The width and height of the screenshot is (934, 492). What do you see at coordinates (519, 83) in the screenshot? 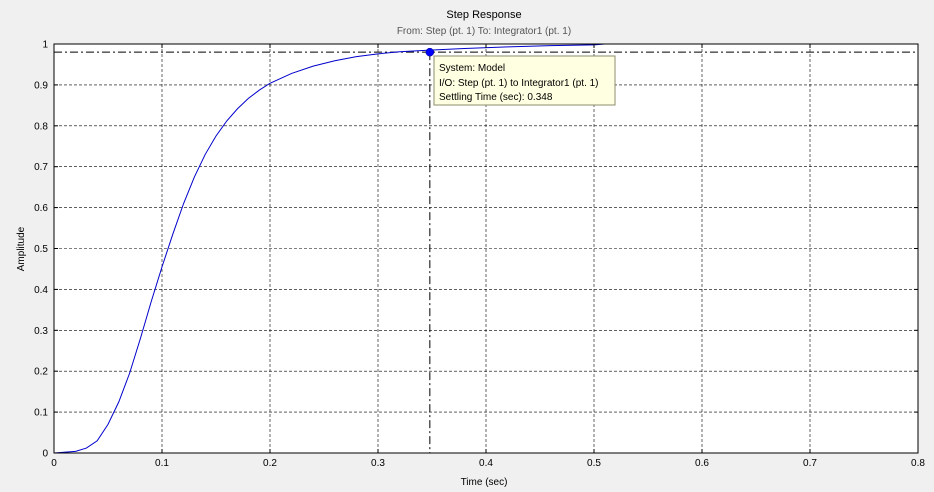
I see `datatip-line-io: I/O: Step (pt. 1) to Integrator1 (pt. 1)` at bounding box center [519, 83].